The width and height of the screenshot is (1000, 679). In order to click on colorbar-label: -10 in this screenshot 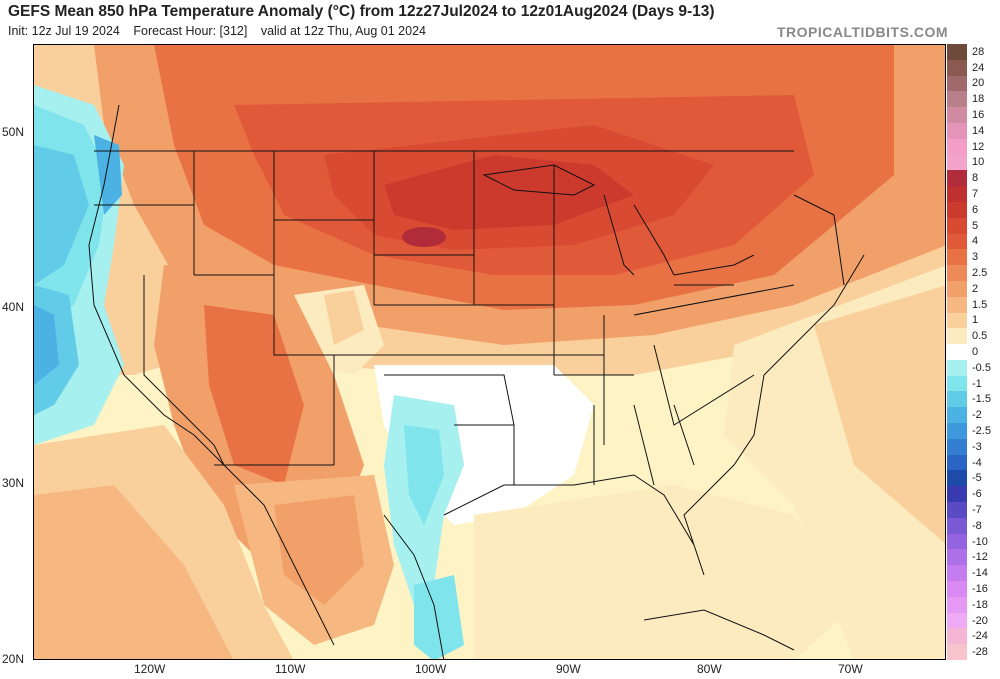, I will do `click(980, 541)`.